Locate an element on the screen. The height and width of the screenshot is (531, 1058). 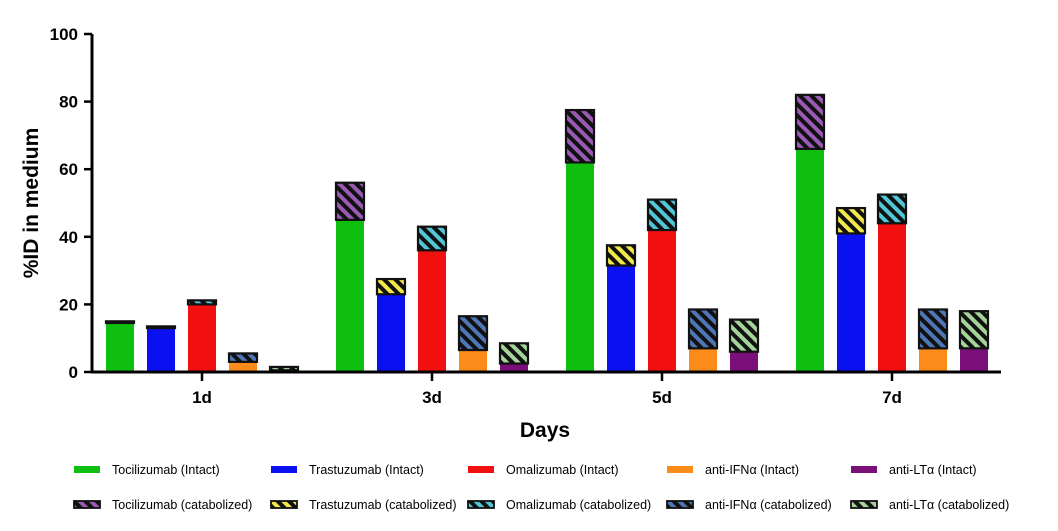
bar-catabolized-Trastuzumab-5d is located at coordinates (621, 255).